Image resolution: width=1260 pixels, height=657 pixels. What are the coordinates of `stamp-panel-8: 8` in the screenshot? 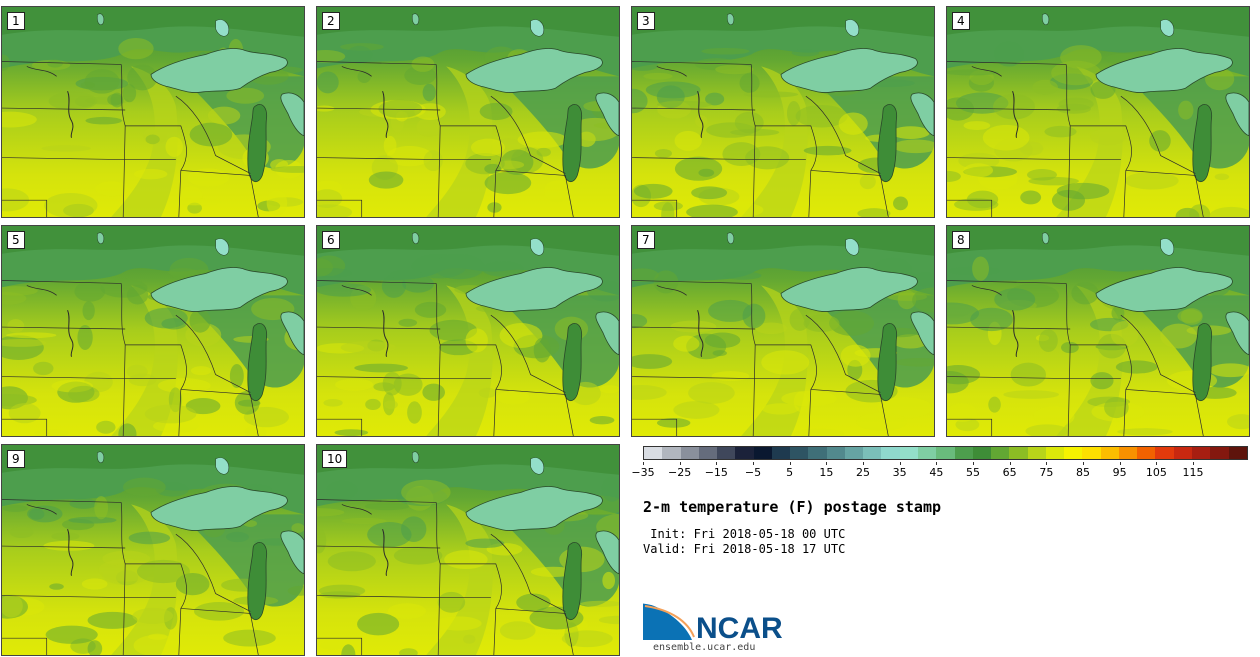 It's located at (1098, 331).